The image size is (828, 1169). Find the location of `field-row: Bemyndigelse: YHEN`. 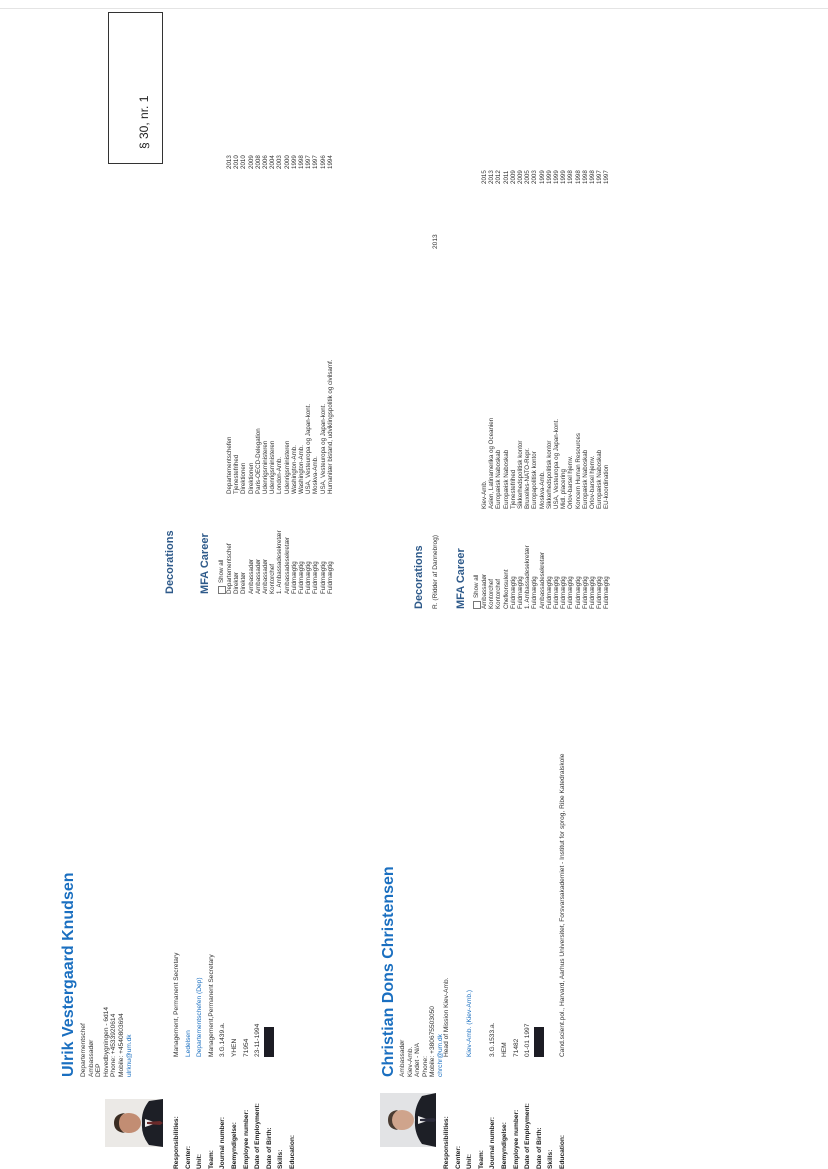

field-row: Bemyndigelse: YHEN is located at coordinates (235, 1061).